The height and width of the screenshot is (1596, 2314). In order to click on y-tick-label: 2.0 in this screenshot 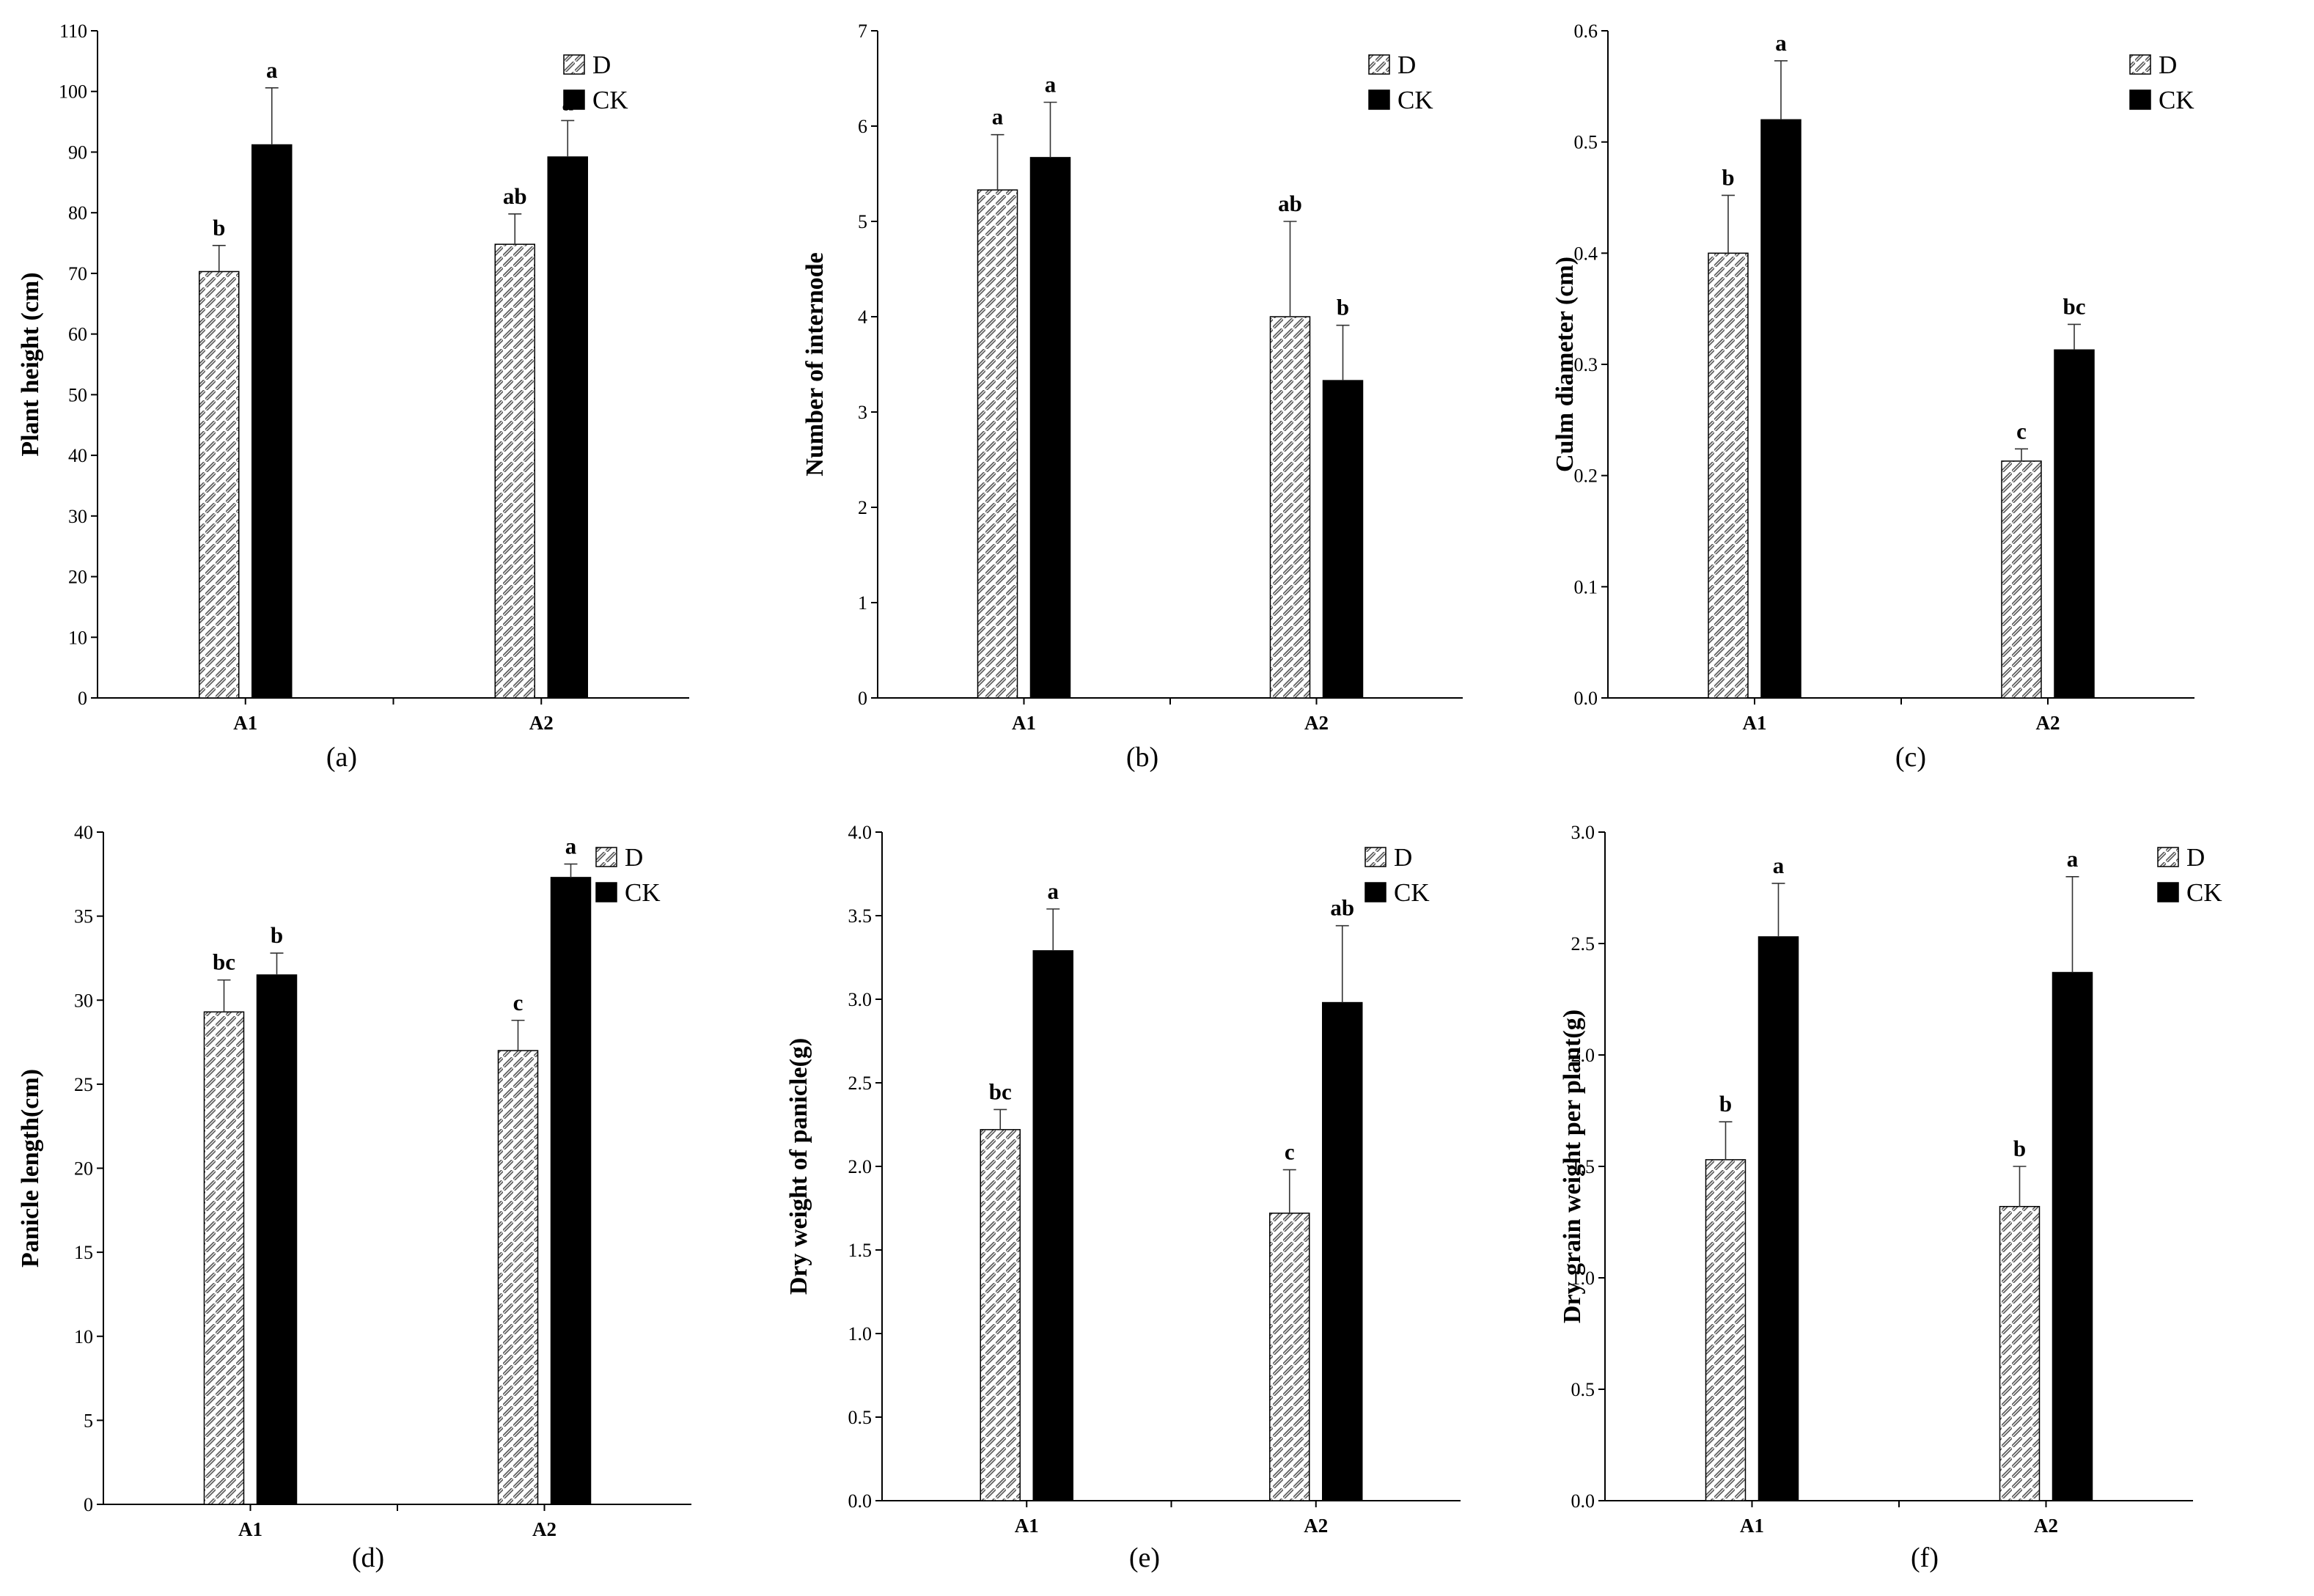, I will do `click(860, 1166)`.